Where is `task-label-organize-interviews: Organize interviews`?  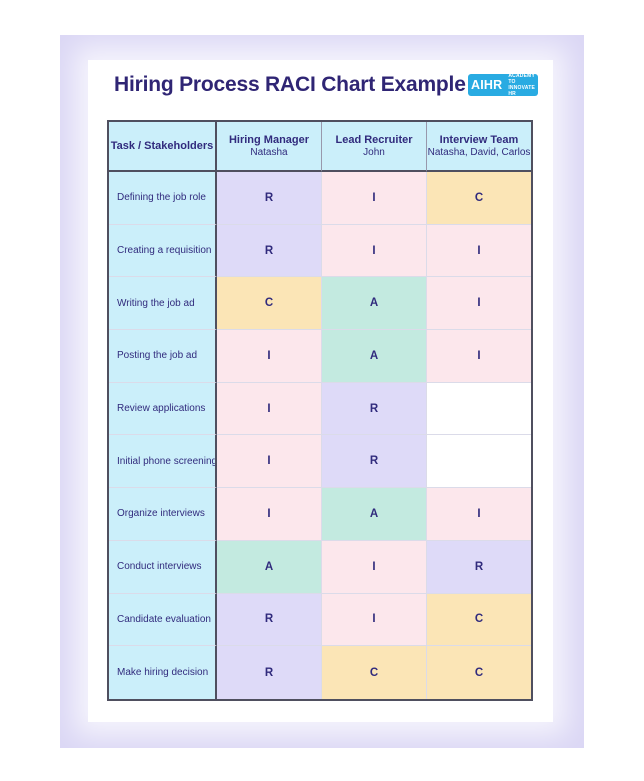
task-label-organize-interviews: Organize interviews is located at coordinates (163, 514).